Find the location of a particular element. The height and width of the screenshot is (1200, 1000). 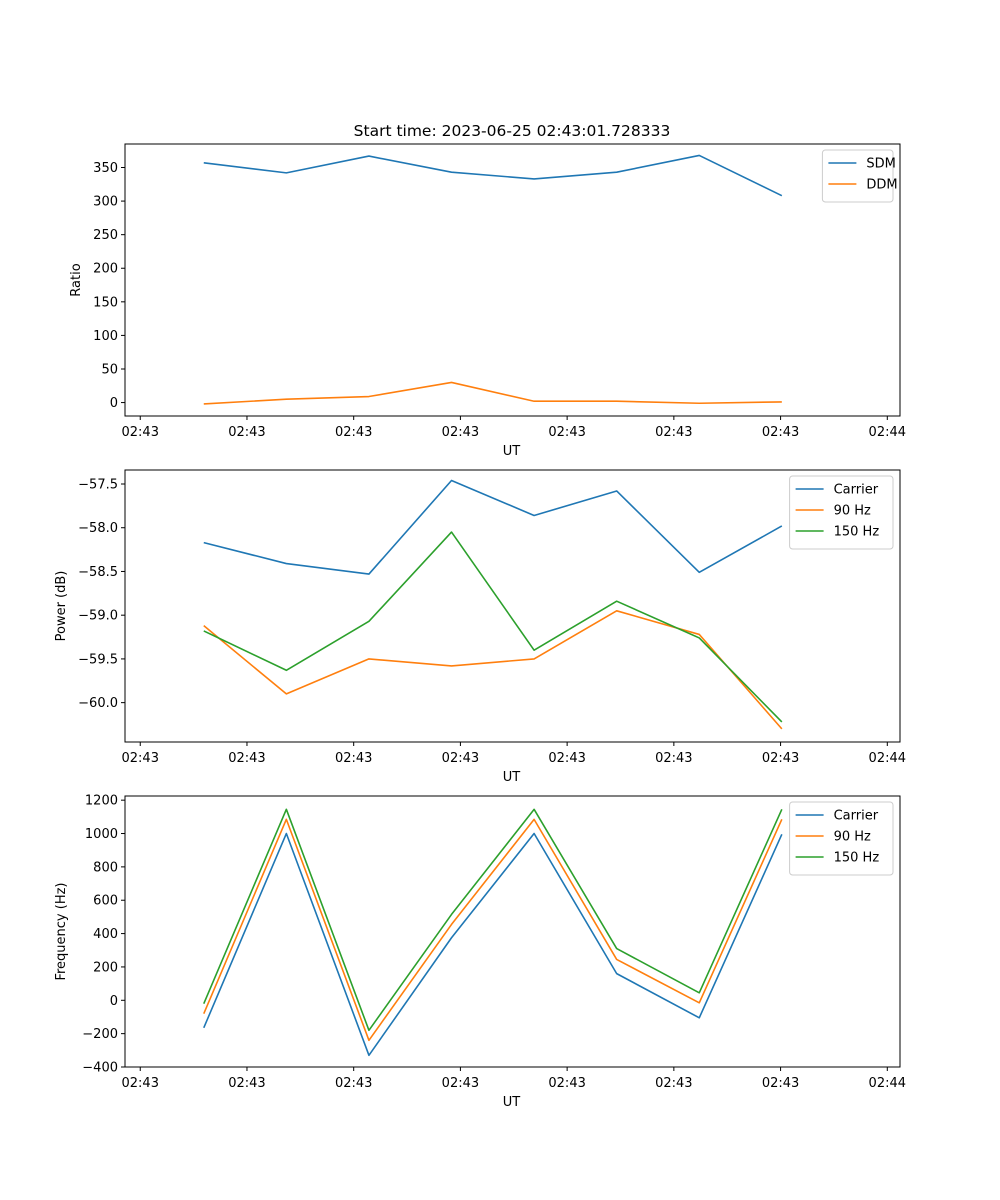

y-tick-label: −57.5 is located at coordinates (98, 484).